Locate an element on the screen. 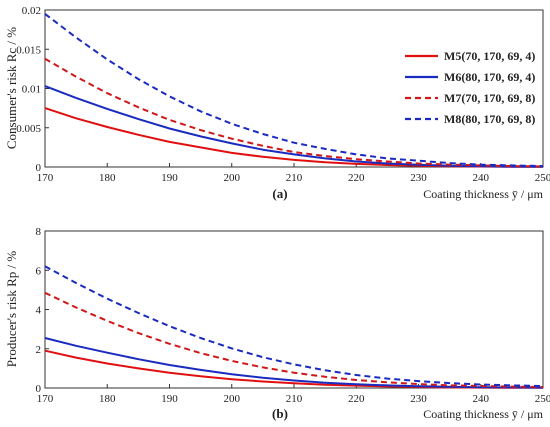  legend-label-1: M6(80, 170, 69, 4) is located at coordinates (489, 77).